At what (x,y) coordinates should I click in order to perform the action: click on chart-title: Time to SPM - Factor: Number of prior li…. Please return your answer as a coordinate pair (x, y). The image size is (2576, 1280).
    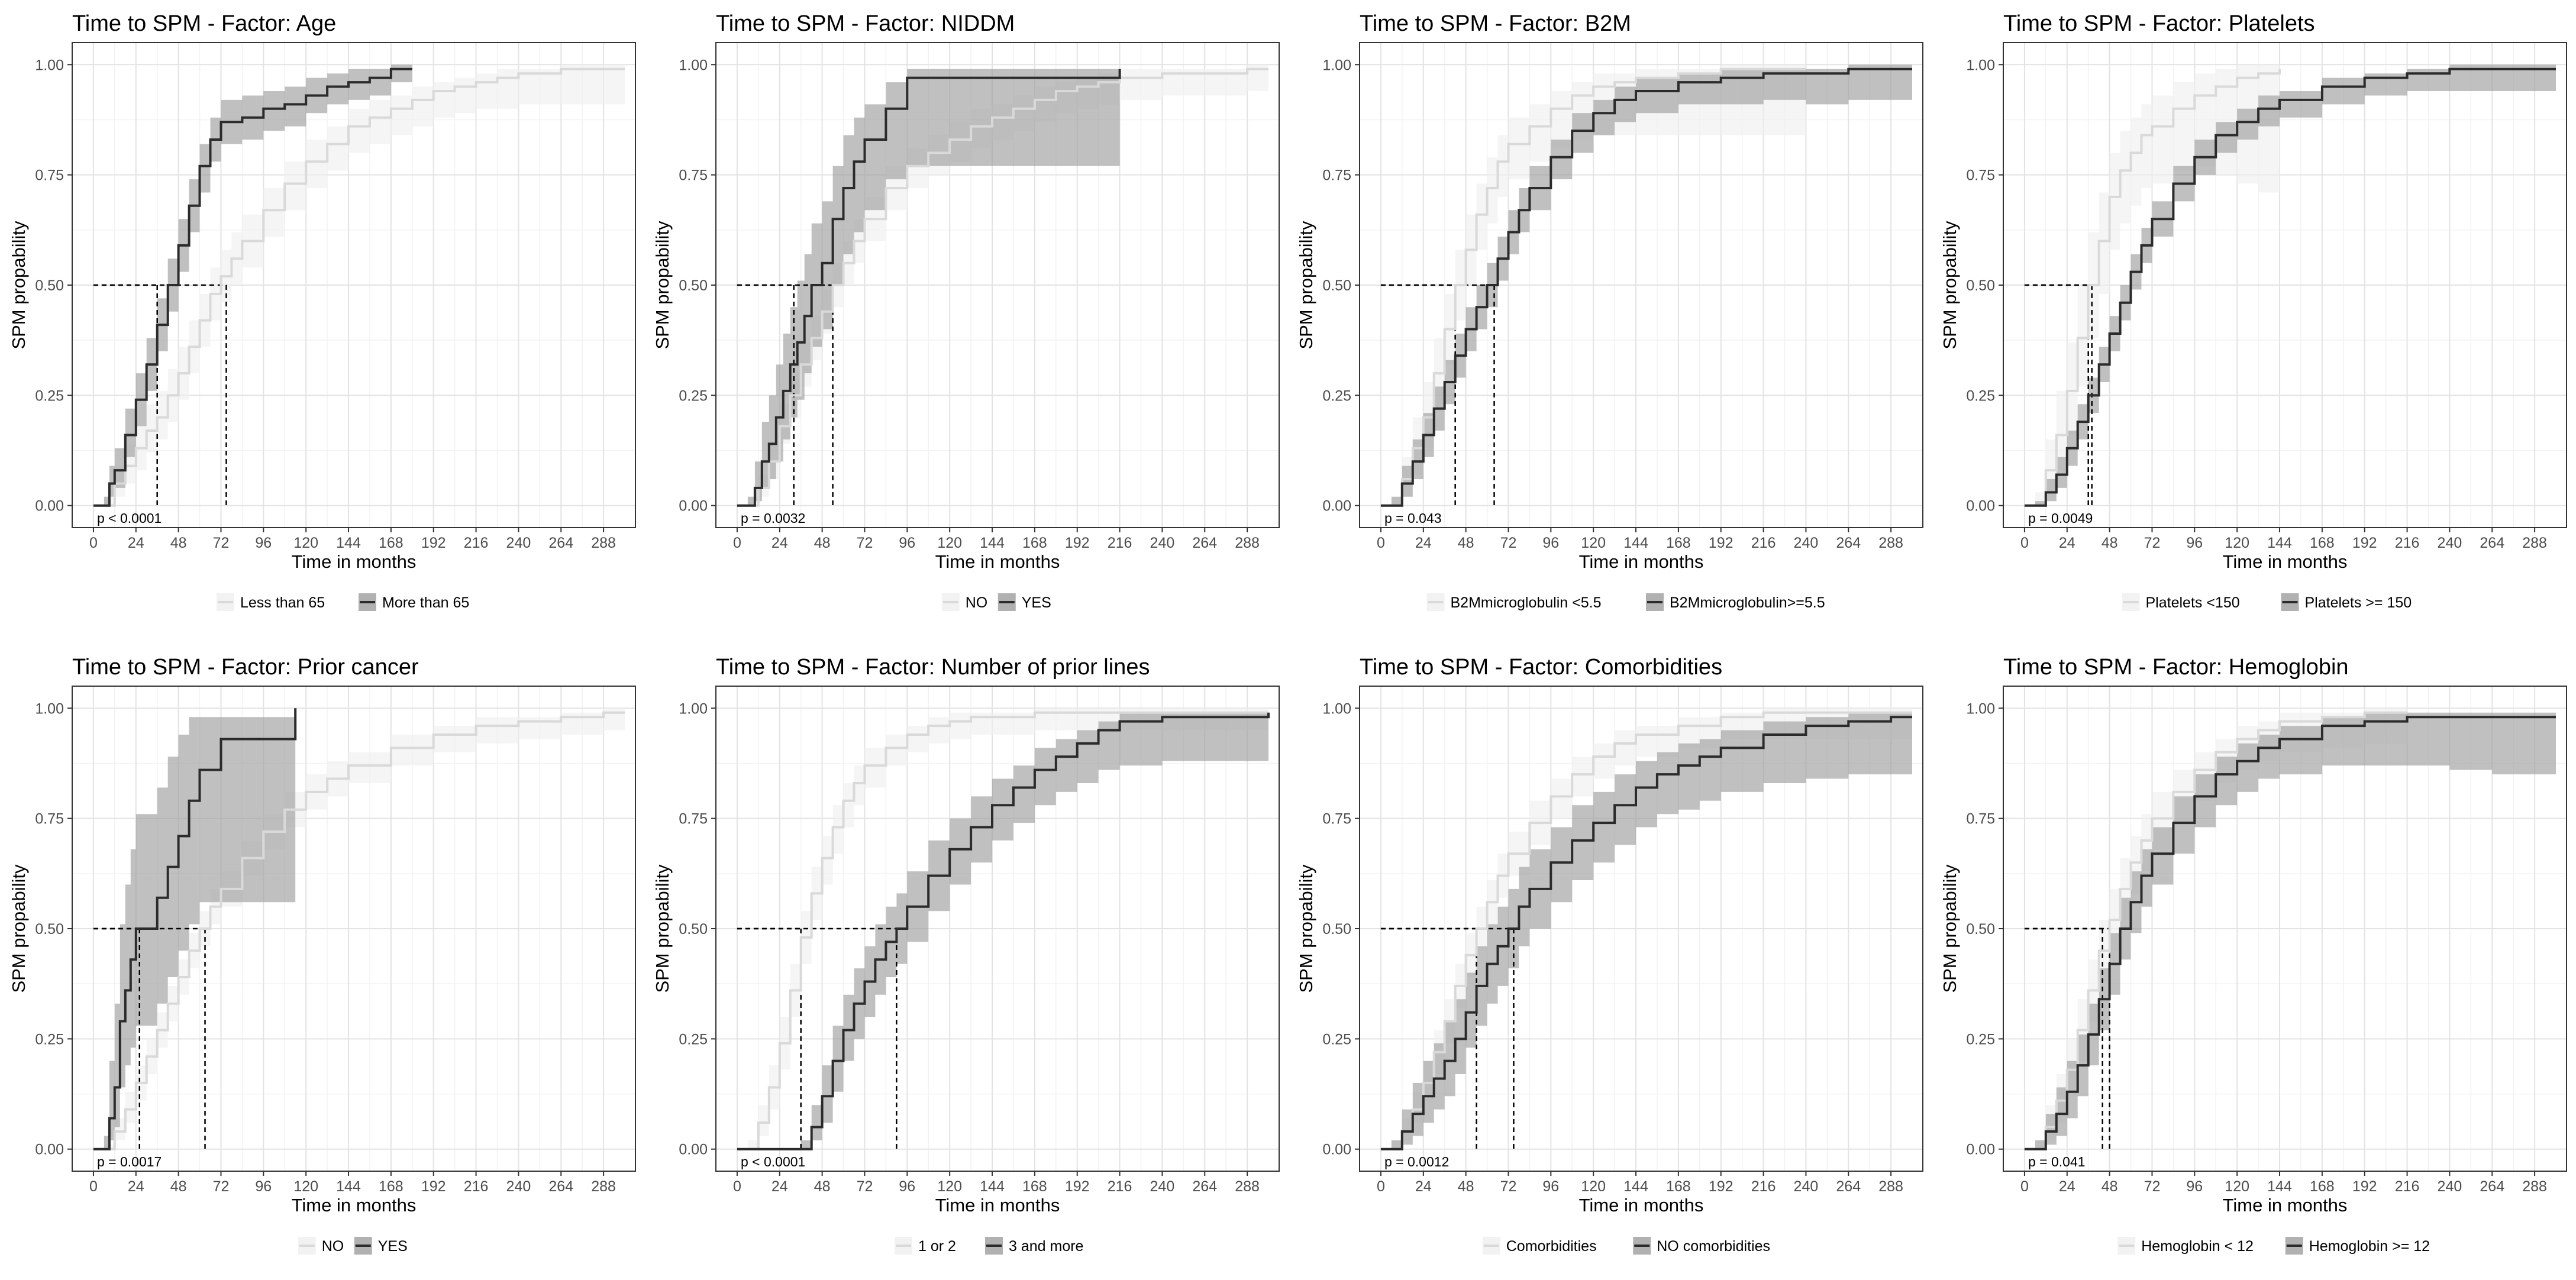
    Looking at the image, I should click on (933, 667).